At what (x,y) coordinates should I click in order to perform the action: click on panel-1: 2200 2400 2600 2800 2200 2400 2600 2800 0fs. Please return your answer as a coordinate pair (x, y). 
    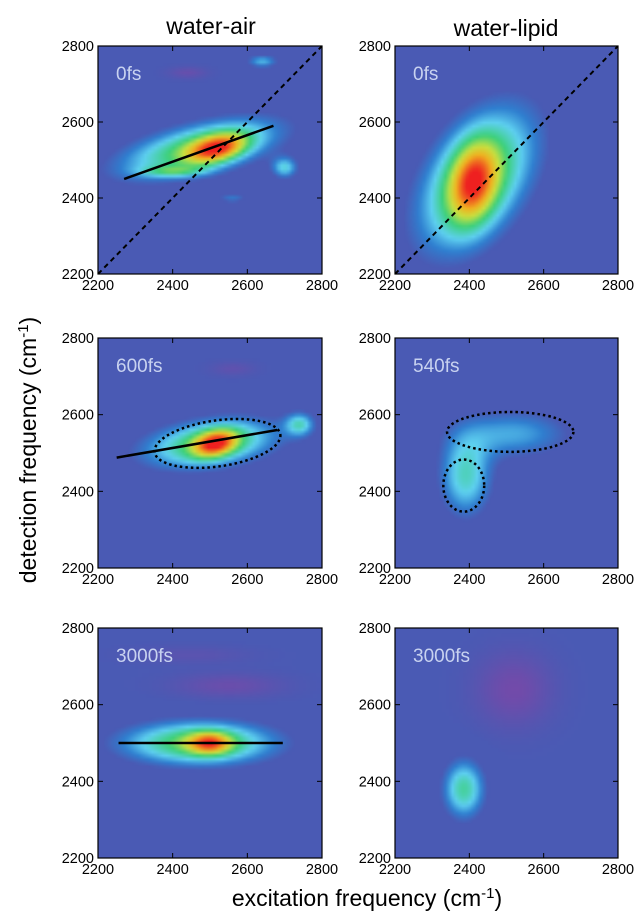
    Looking at the image, I should click on (200, 166).